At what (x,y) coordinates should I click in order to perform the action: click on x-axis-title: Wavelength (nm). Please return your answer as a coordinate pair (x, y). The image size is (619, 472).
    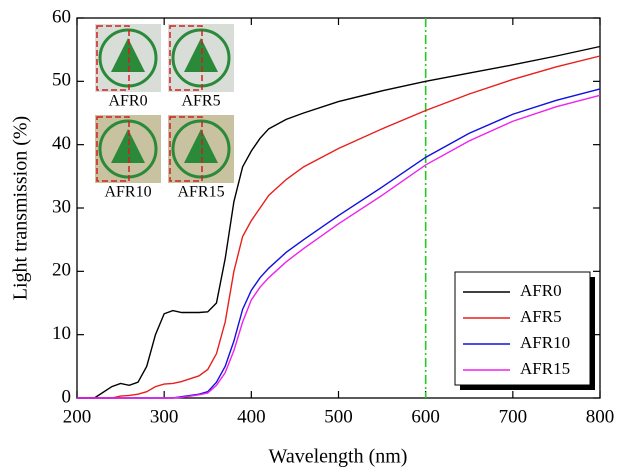
    Looking at the image, I should click on (338, 457).